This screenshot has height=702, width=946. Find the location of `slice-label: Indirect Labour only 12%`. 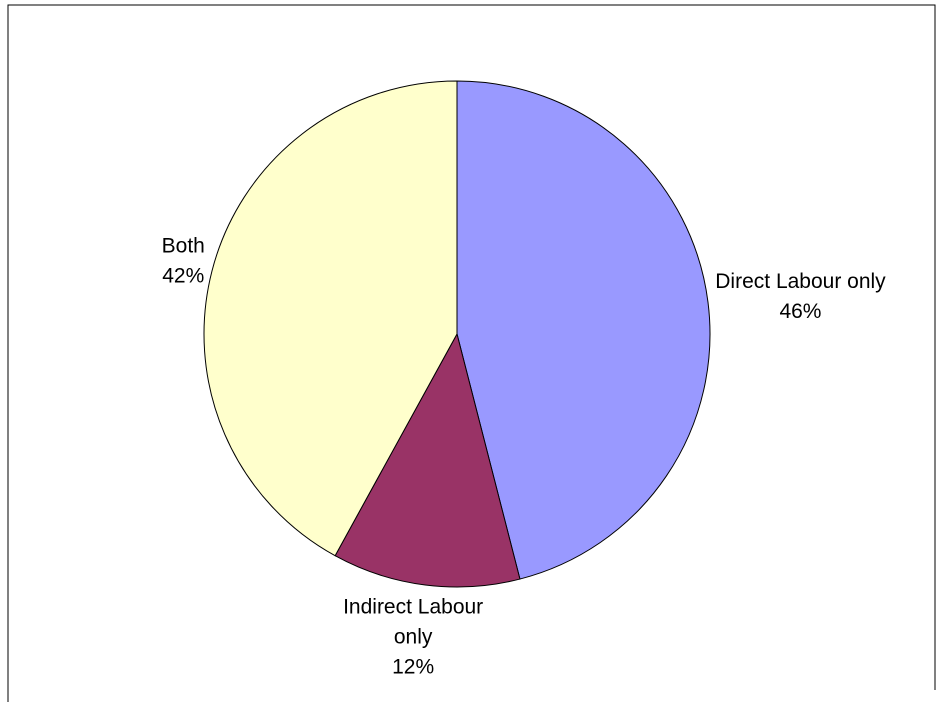

slice-label: Indirect Labour only 12% is located at coordinates (413, 638).